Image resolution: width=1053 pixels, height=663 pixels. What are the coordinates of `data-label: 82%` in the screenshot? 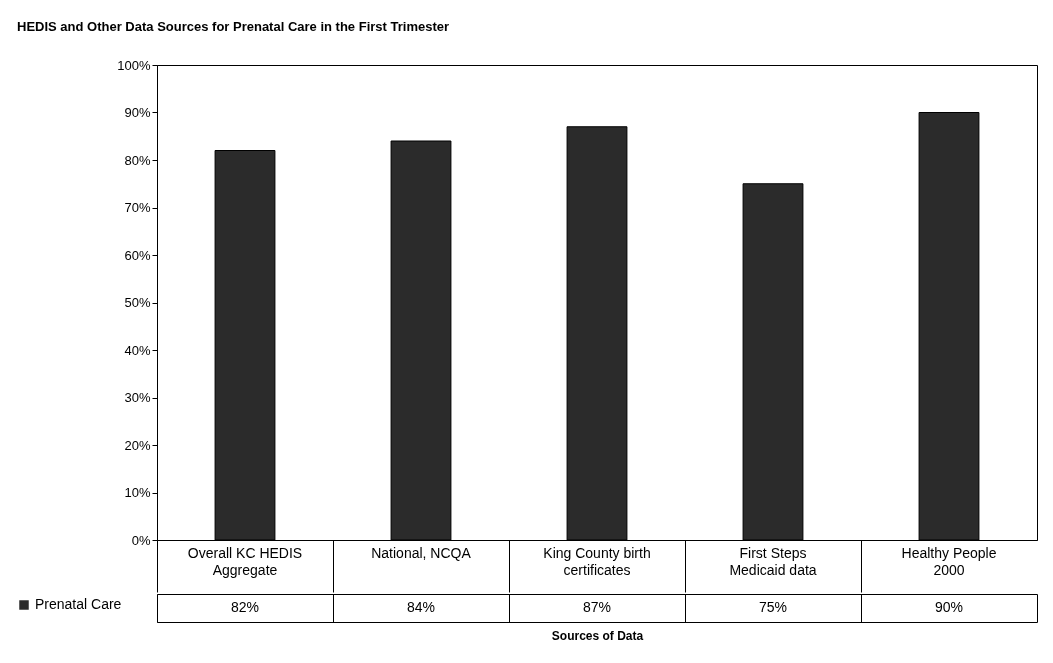 It's located at (245, 607).